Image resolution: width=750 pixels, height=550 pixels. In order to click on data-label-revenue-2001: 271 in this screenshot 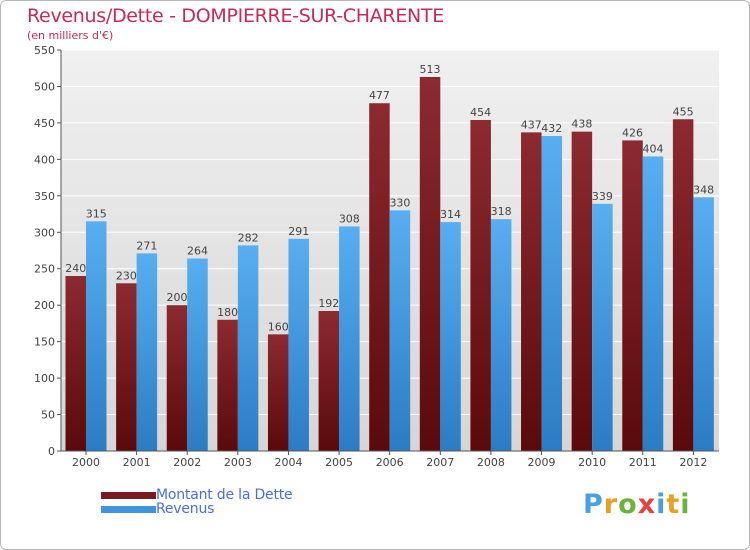, I will do `click(146, 245)`.